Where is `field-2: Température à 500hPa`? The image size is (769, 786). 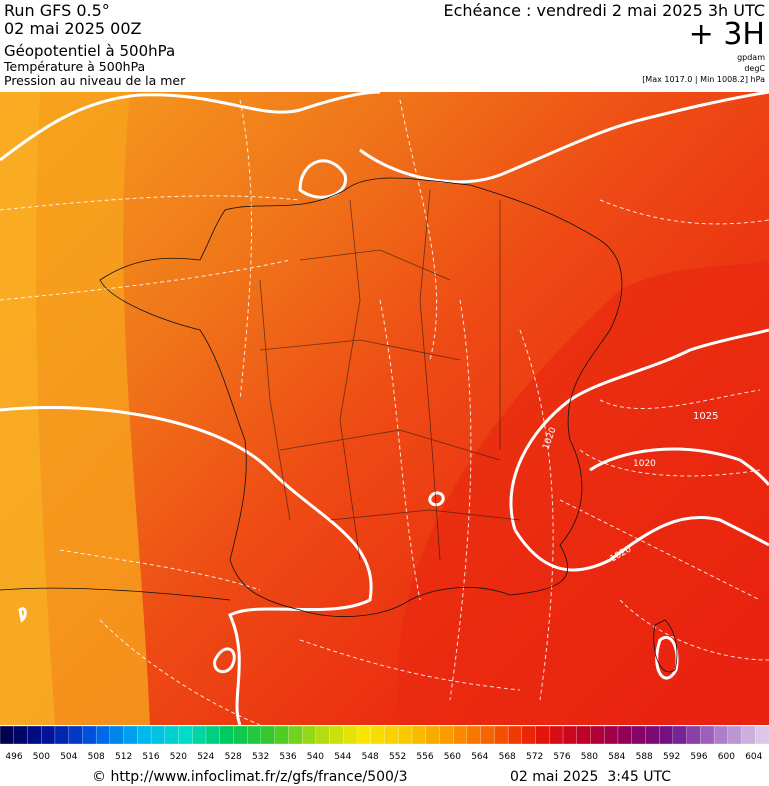
field-2: Température à 500hPa is located at coordinates (74, 66).